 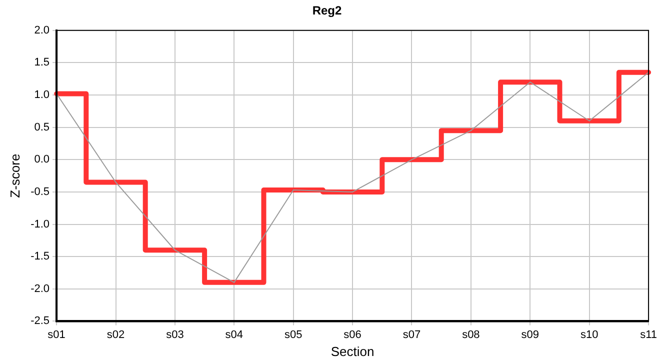 What do you see at coordinates (530, 334) in the screenshot?
I see `x-tick-label: s09` at bounding box center [530, 334].